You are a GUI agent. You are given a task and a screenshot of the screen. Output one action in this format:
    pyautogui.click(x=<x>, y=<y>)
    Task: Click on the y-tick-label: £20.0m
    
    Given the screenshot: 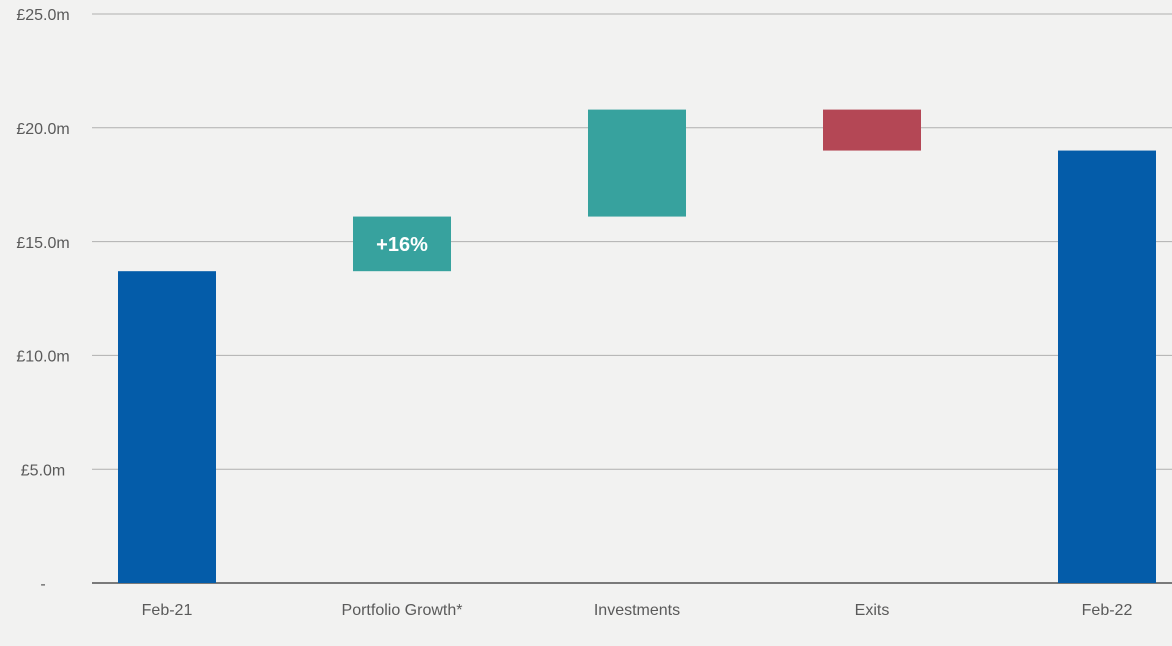 What is the action you would take?
    pyautogui.click(x=42, y=129)
    